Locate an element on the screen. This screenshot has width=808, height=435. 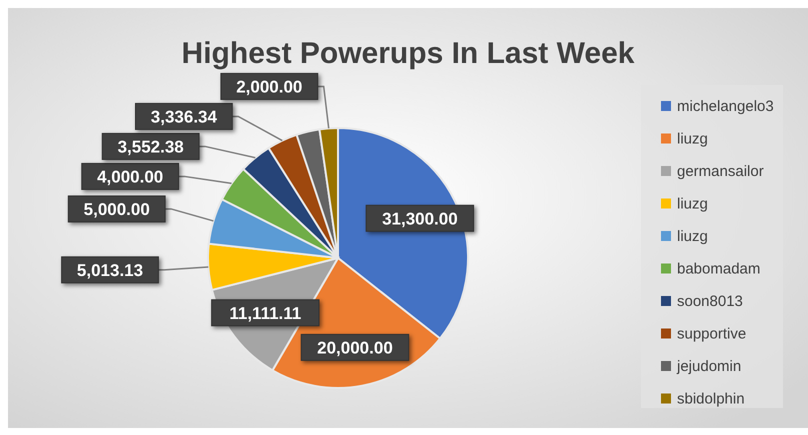
data-label: 4,000.00 is located at coordinates (130, 176).